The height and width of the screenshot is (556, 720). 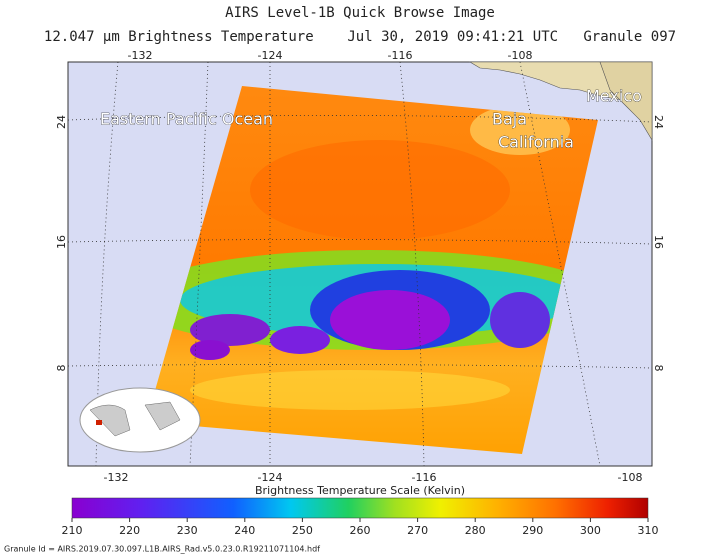 I want to click on colorbar-tick-label: 210, so click(x=72, y=530).